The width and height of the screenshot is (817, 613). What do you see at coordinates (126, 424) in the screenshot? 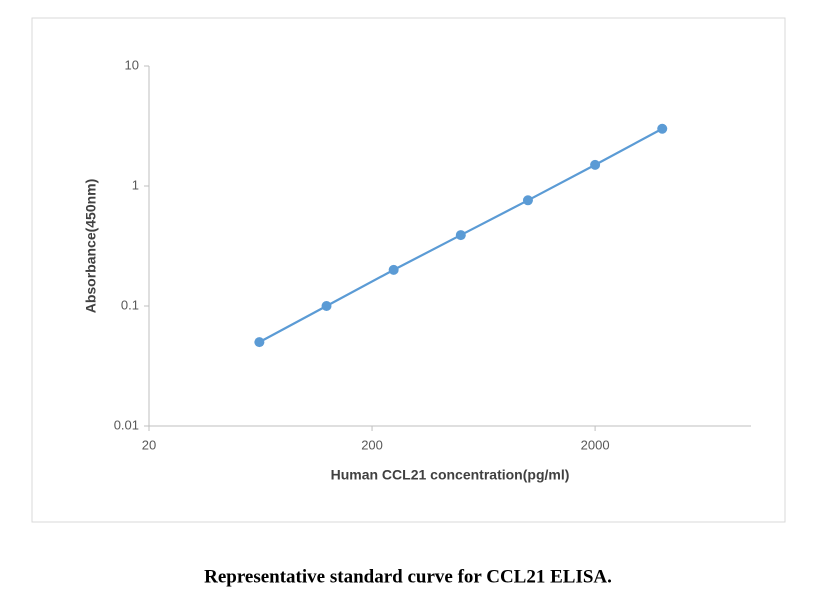
I see `y-tick-label: 0.01` at bounding box center [126, 424].